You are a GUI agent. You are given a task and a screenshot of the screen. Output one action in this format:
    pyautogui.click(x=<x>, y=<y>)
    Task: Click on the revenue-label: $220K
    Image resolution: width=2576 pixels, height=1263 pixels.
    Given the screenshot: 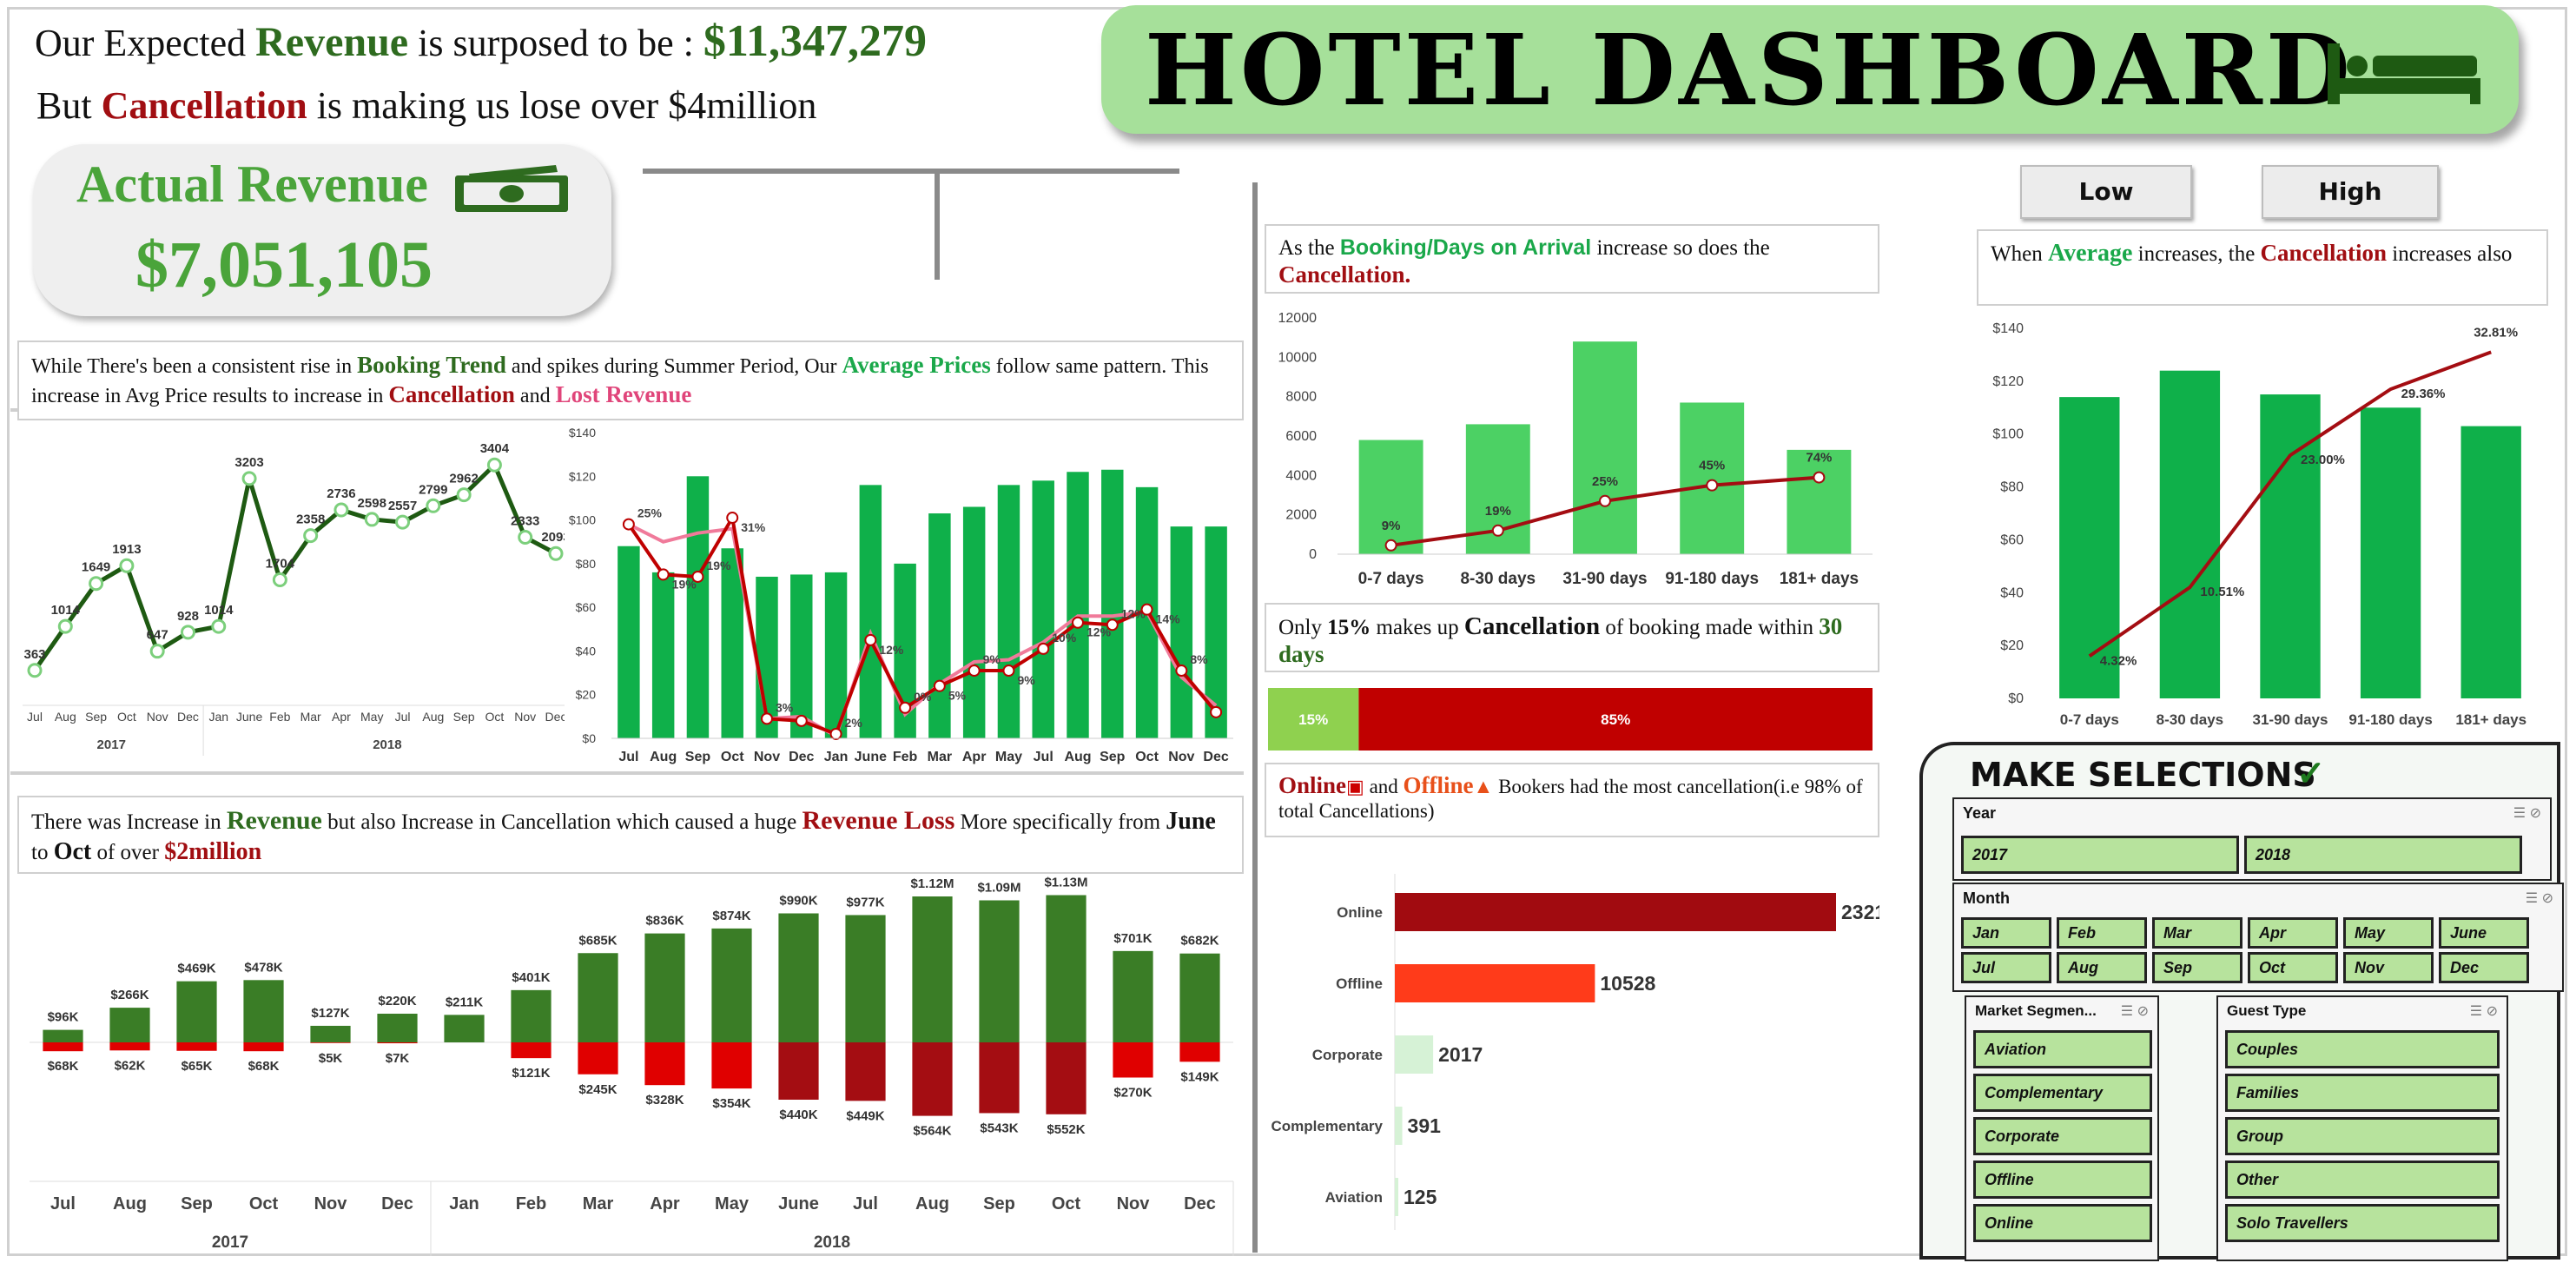 What is the action you would take?
    pyautogui.click(x=397, y=1001)
    